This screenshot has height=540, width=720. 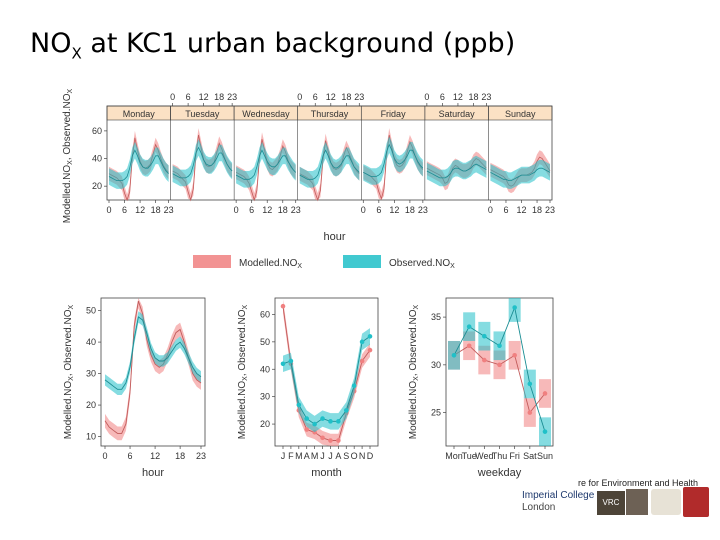 What do you see at coordinates (104, 456) in the screenshot?
I see `x-tick-label: 0` at bounding box center [104, 456].